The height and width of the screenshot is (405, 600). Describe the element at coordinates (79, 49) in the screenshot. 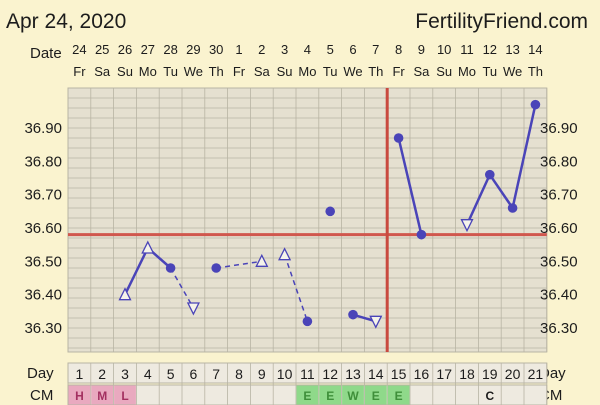

I see `date-label: 24` at that location.